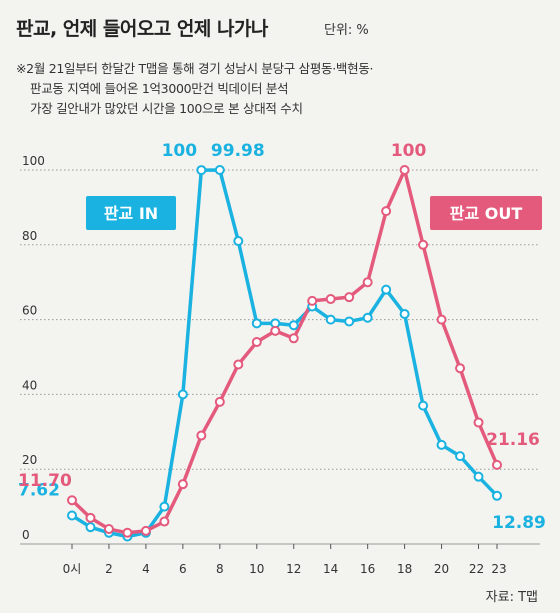 Image resolution: width=560 pixels, height=613 pixels. What do you see at coordinates (180, 151) in the screenshot?
I see `data-label-in: 100` at bounding box center [180, 151].